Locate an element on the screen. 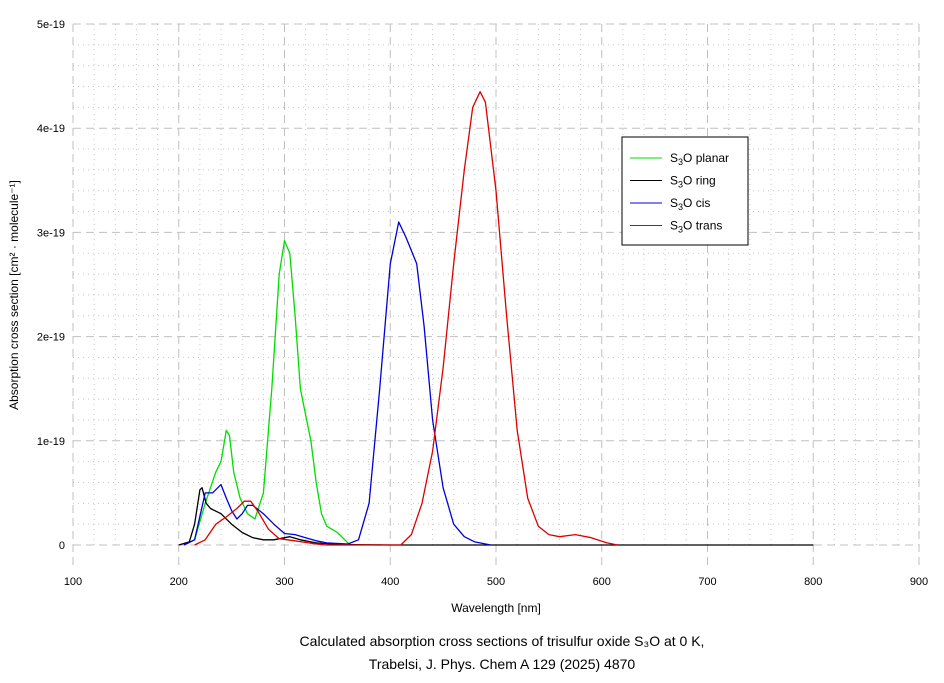  x-tick-label: 900 is located at coordinates (919, 582).